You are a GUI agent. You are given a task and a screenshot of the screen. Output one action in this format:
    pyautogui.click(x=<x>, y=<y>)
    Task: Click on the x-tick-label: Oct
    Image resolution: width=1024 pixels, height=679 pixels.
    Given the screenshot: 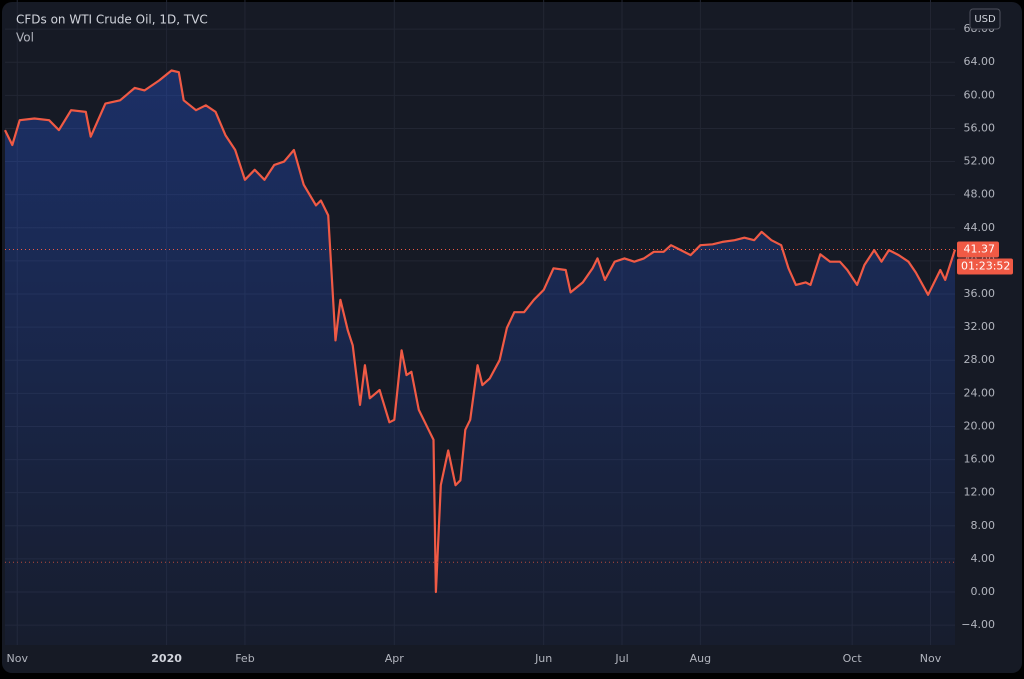 What is the action you would take?
    pyautogui.click(x=853, y=658)
    